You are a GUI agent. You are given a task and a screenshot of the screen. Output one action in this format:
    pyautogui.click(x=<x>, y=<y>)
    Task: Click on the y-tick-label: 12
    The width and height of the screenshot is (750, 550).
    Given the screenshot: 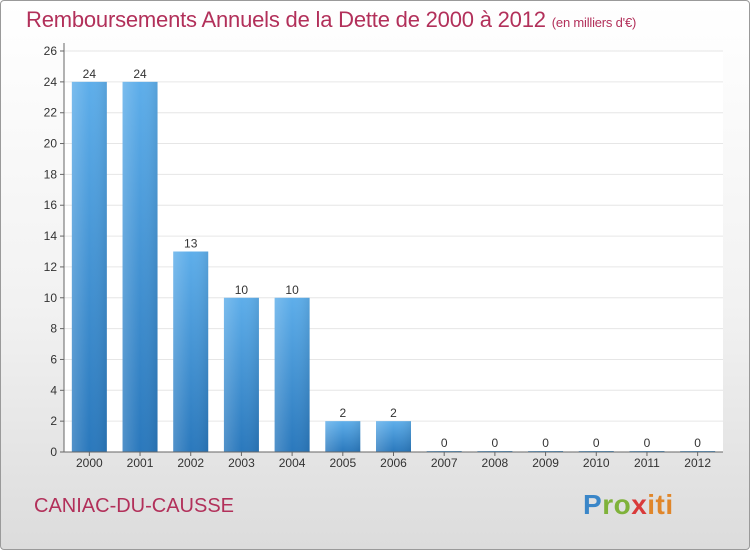 What is the action you would take?
    pyautogui.click(x=51, y=267)
    